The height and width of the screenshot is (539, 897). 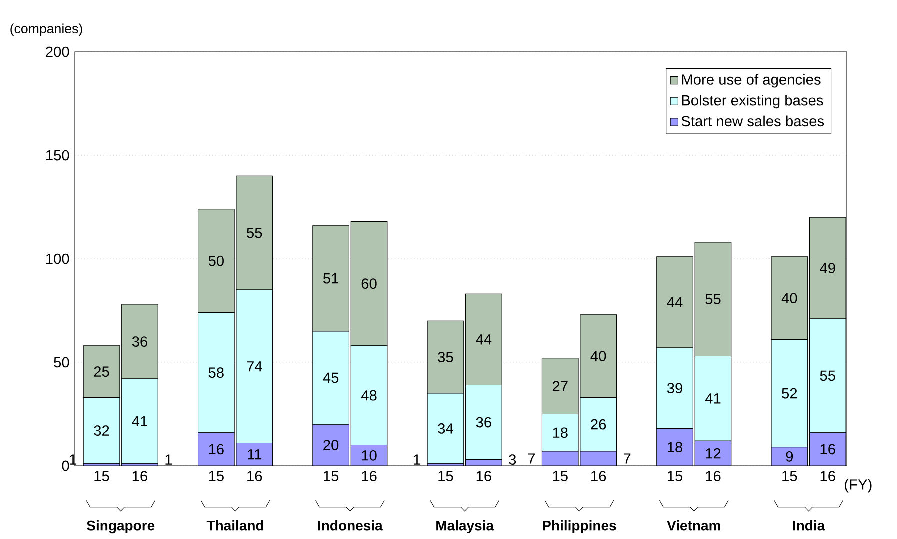 I want to click on y-tick-label: 50, so click(x=62, y=362).